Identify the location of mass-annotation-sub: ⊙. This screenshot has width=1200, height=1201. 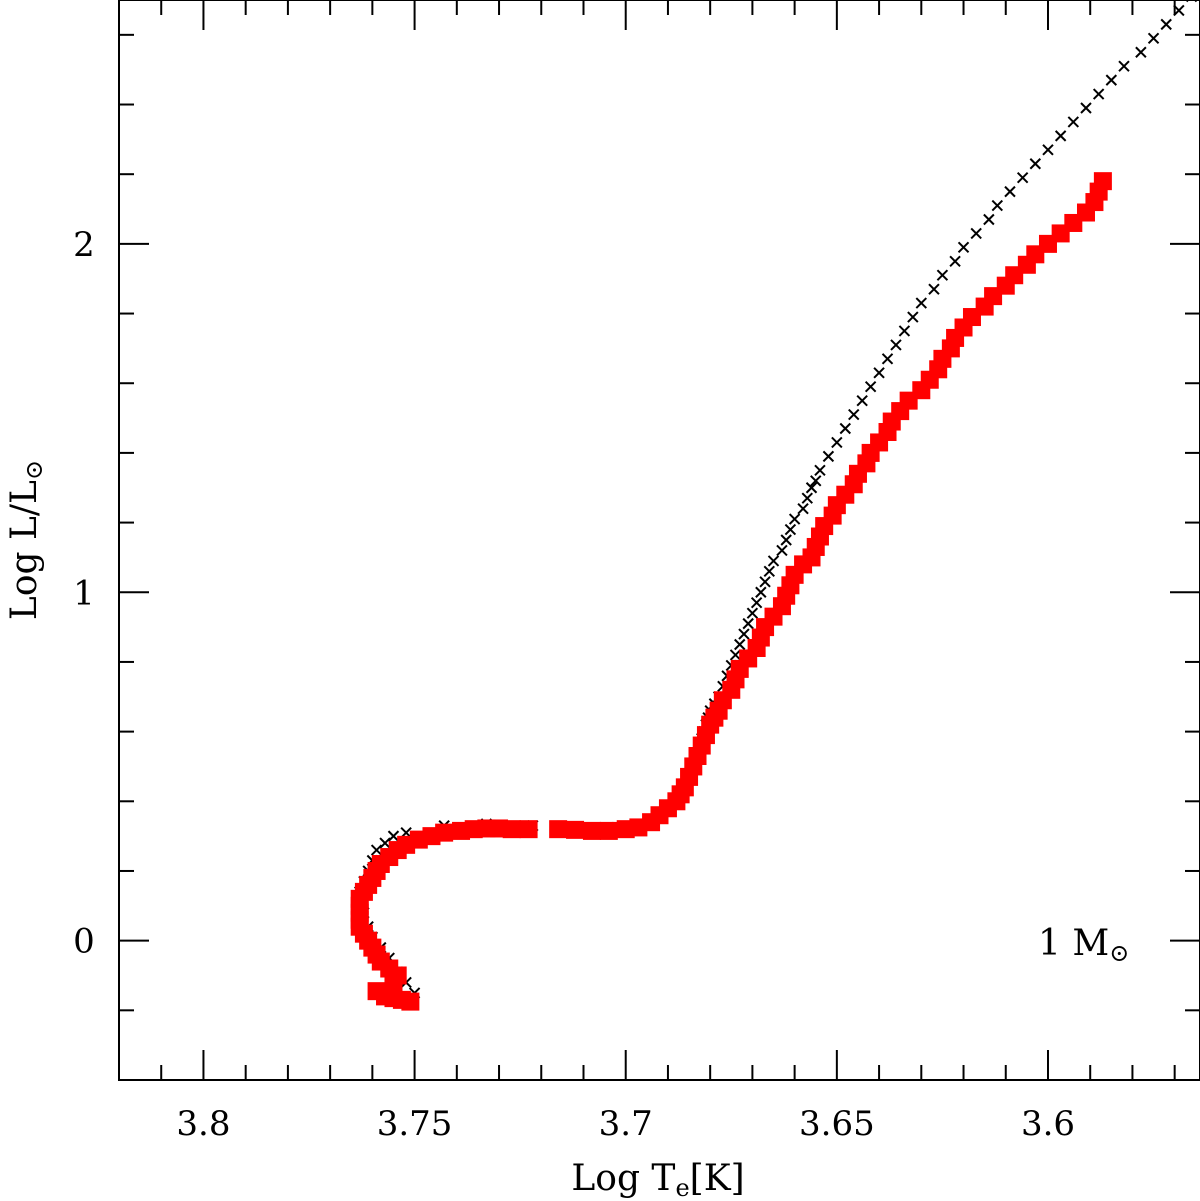
(1119, 953).